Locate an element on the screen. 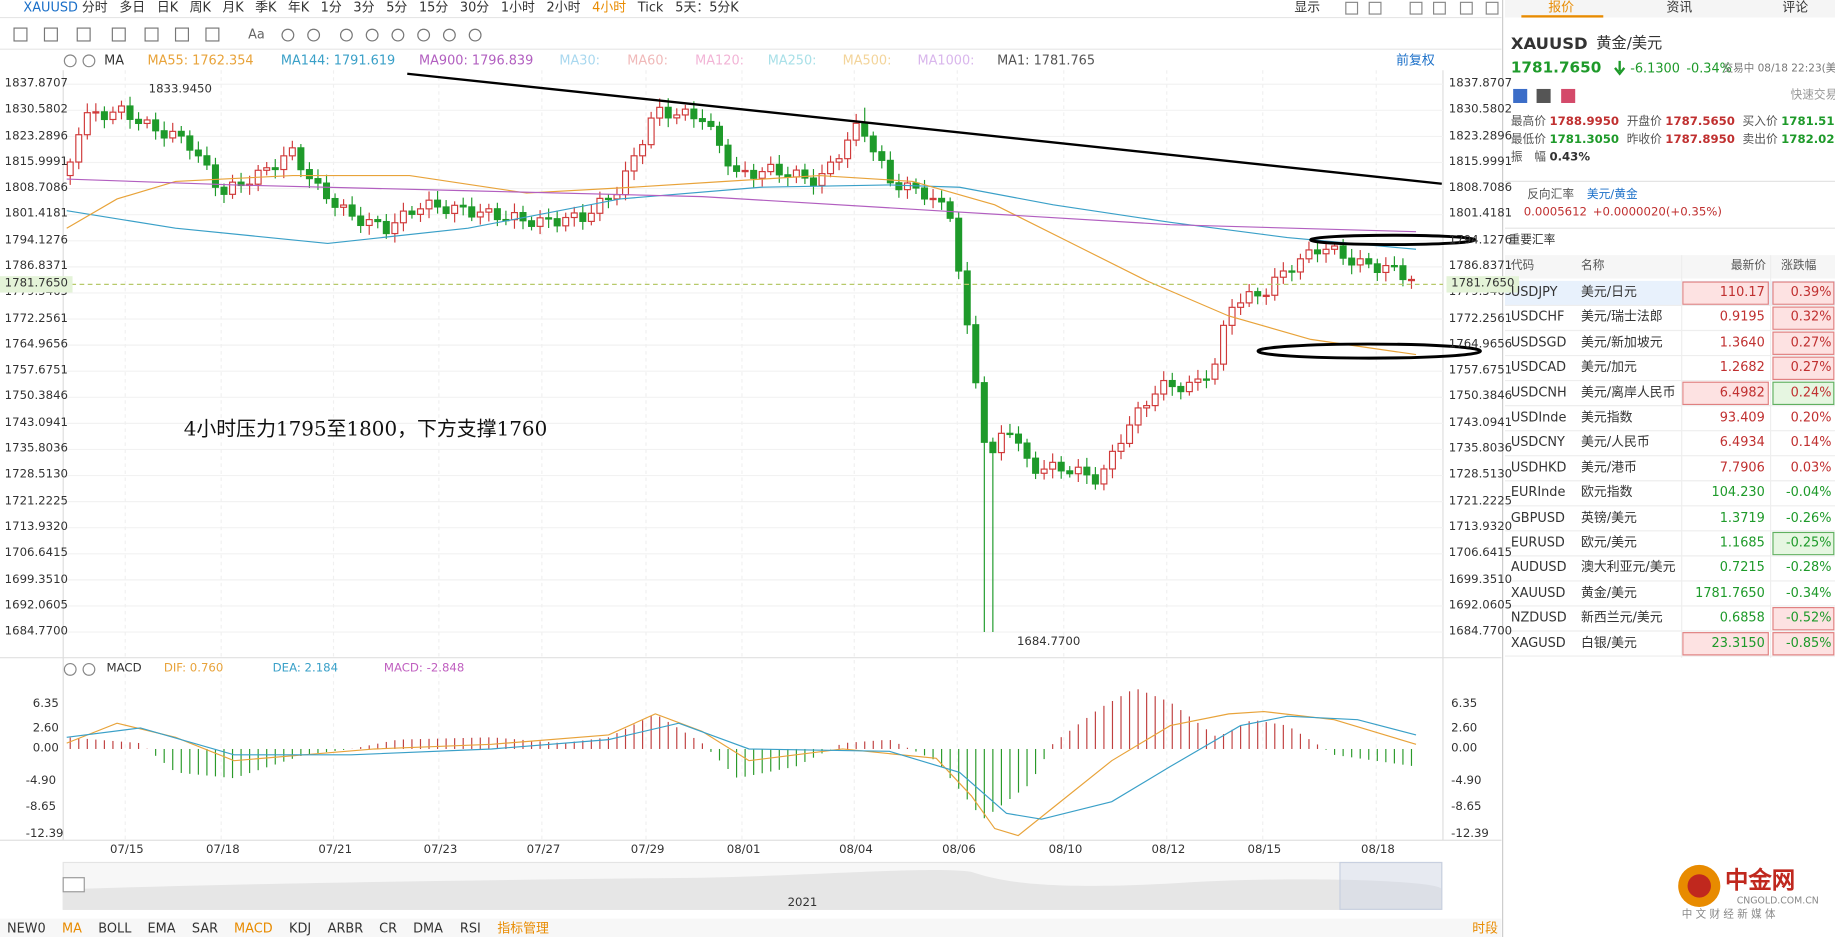 Image resolution: width=1835 pixels, height=937 pixels. period-tab: 5天：5分K is located at coordinates (707, 8).